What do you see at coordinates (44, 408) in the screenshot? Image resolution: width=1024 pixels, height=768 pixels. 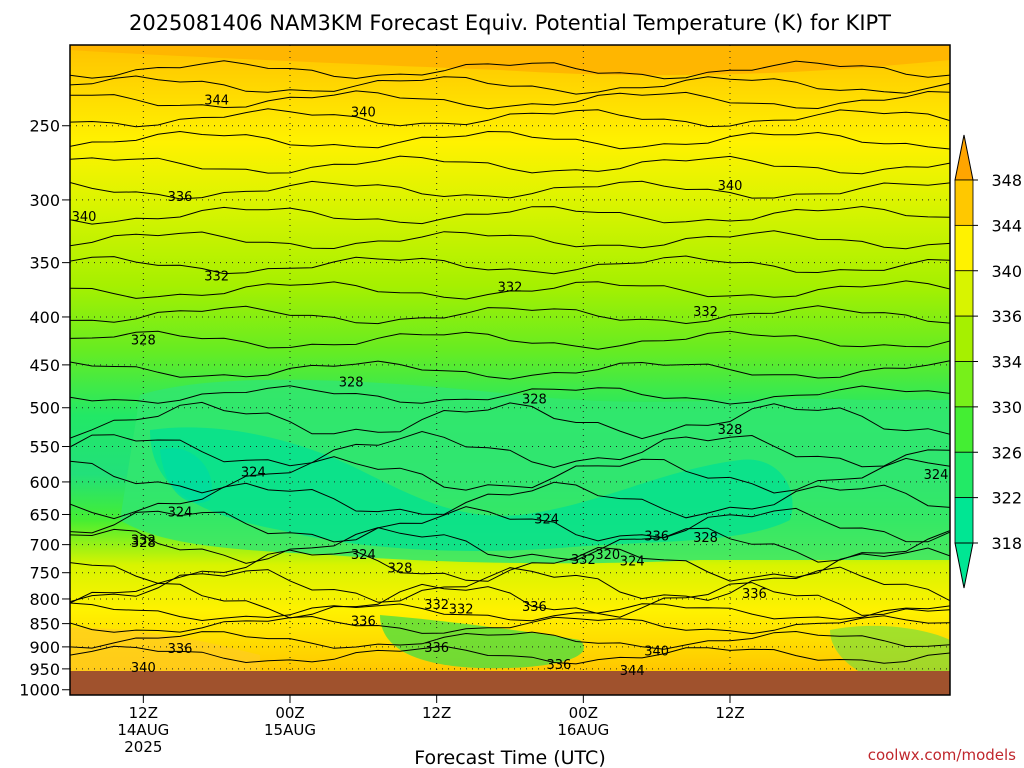 I see `y-tick-label: 500` at bounding box center [44, 408].